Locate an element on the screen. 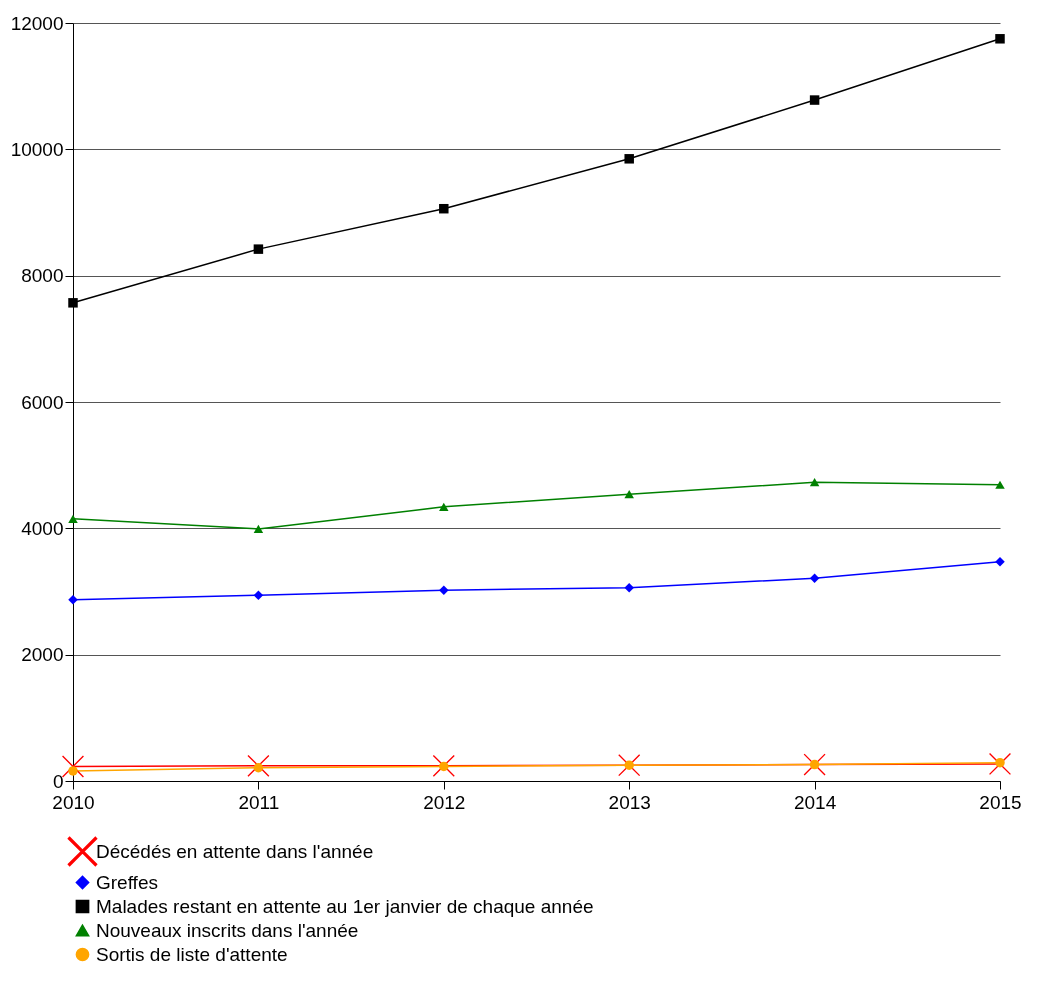 Image resolution: width=1052 pixels, height=1005 pixels. x-tick-label: 2015 is located at coordinates (1000, 802).